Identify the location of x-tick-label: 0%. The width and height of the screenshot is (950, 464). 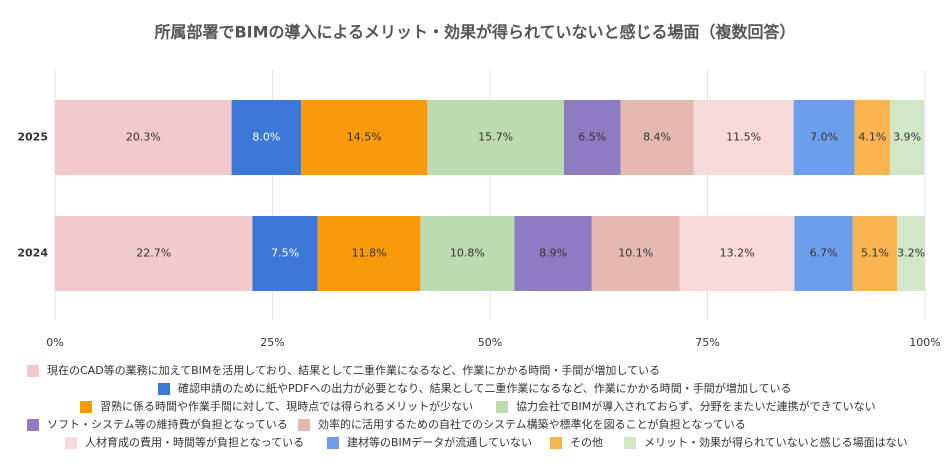
(54, 342).